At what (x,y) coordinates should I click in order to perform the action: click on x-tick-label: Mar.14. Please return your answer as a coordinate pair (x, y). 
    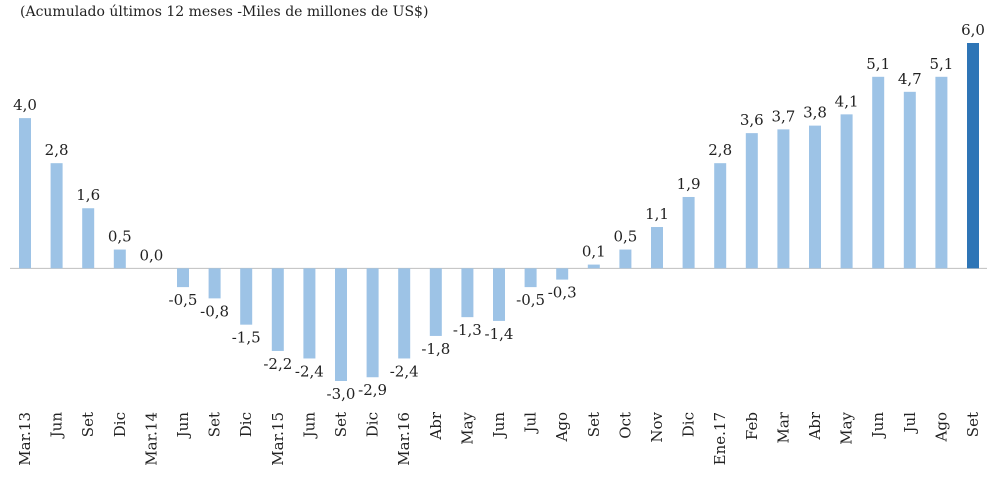
    Looking at the image, I should click on (151, 439).